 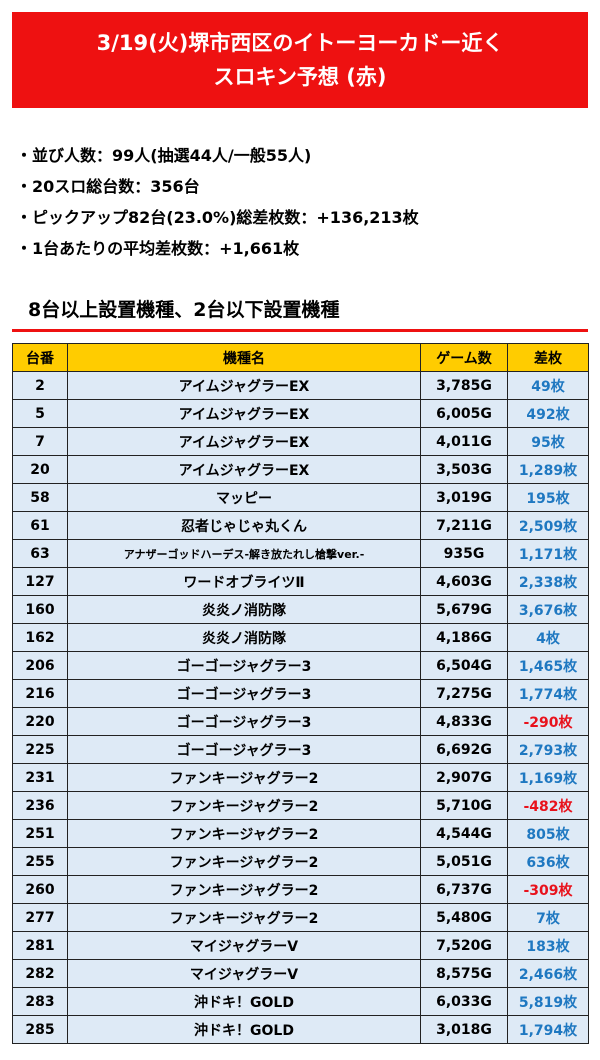 I want to click on cell-machine-name: ワードオブライツⅡ, so click(x=244, y=581).